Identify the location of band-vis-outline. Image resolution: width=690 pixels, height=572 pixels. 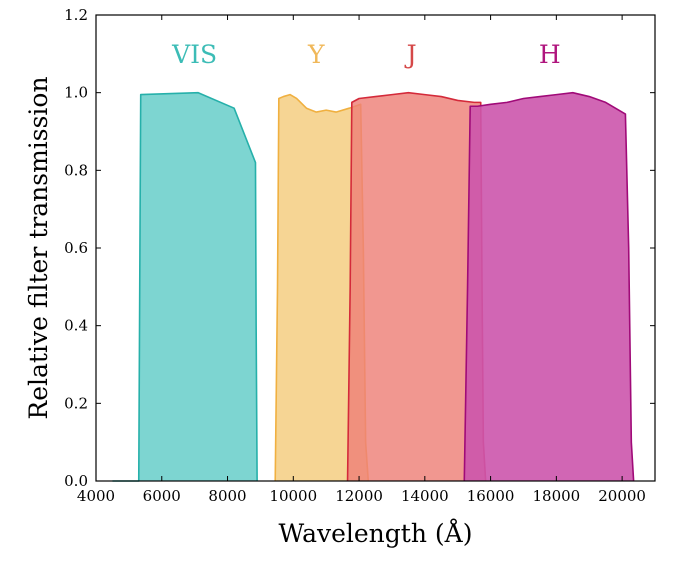
(185, 286).